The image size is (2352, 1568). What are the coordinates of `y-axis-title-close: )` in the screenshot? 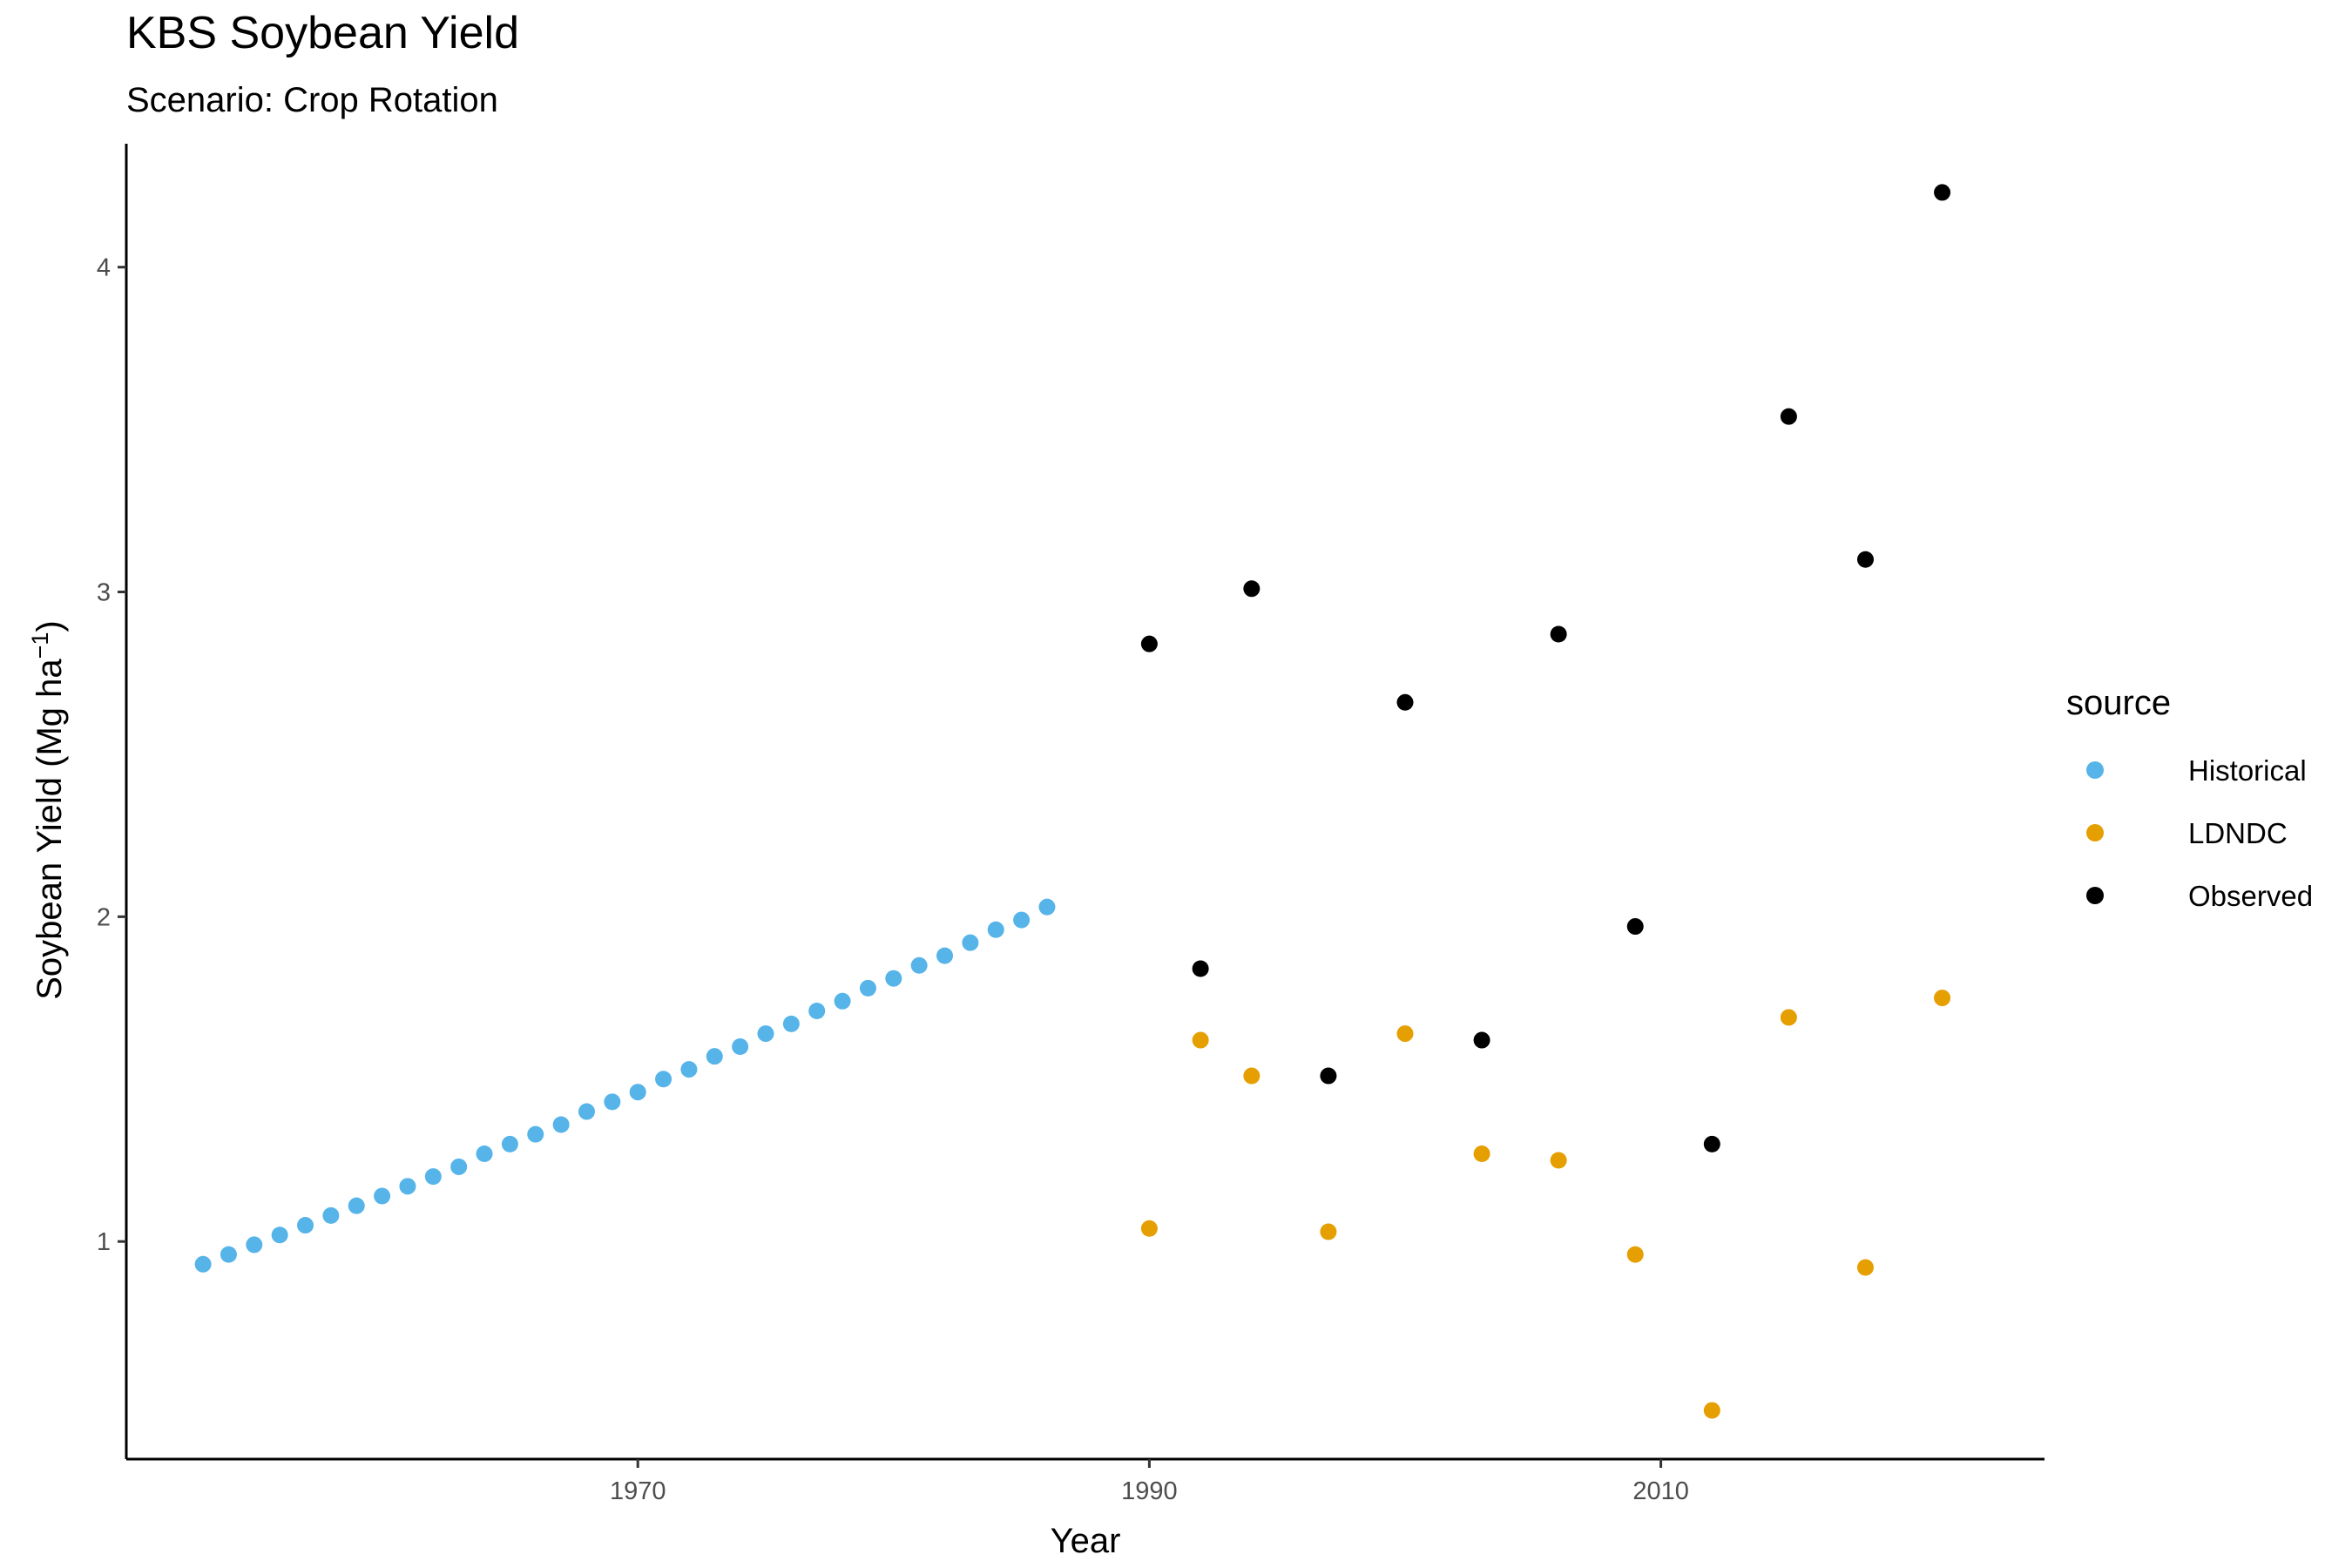 It's located at (49, 626).